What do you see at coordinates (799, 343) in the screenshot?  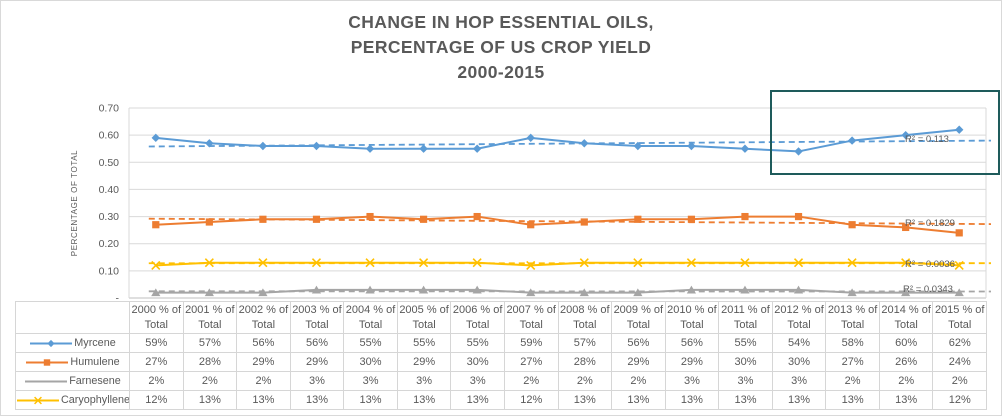 I see `table-cell-myrcene-2012: 54%` at bounding box center [799, 343].